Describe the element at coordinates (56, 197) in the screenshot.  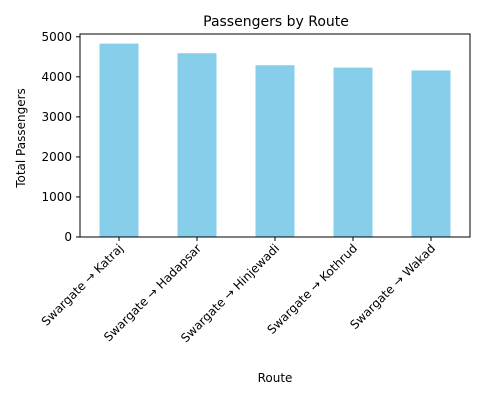
I see `y-tick-label: 1000` at that location.